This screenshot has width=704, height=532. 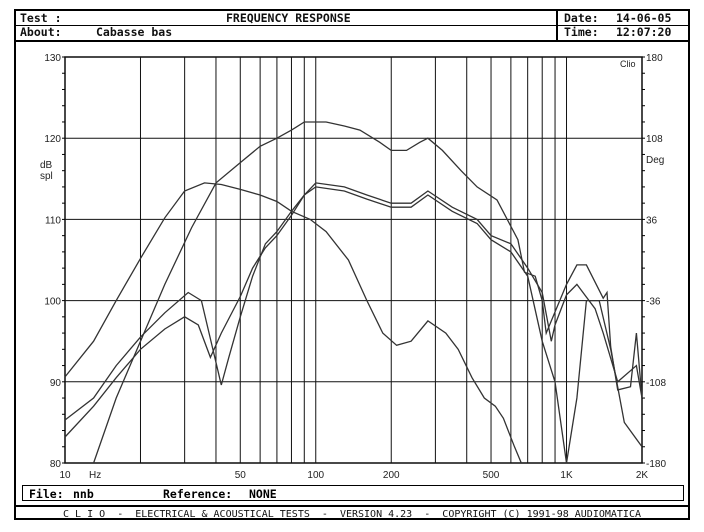 What do you see at coordinates (241, 475) in the screenshot?
I see `x-tick-label: 50` at bounding box center [241, 475].